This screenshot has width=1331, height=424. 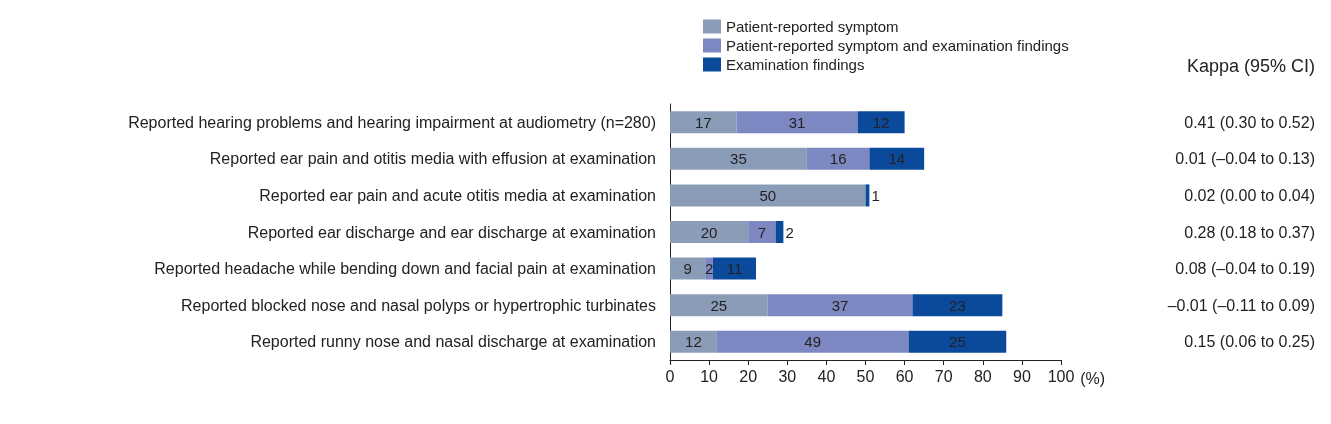 I want to click on y-tick-label: Reported hearing problems and hearing impairment at audiometry (n=280), so click(x=392, y=122).